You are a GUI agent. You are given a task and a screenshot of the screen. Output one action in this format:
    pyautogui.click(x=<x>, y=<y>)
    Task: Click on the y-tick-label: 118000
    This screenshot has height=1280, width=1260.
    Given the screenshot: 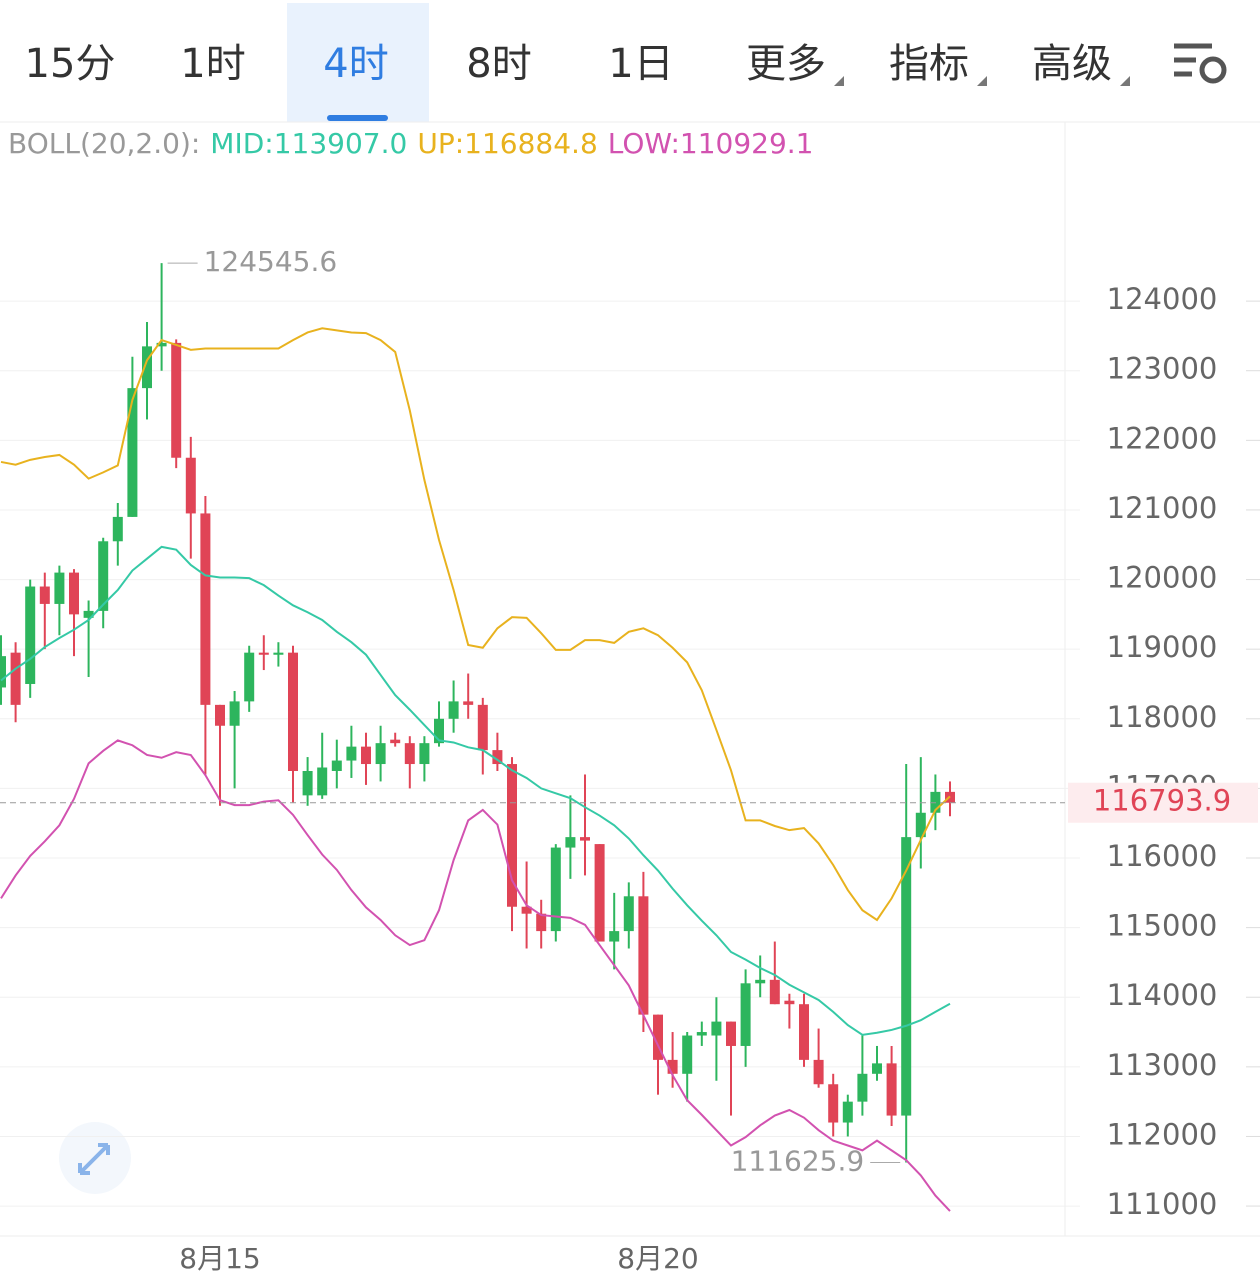 What is the action you would take?
    pyautogui.click(x=1162, y=717)
    